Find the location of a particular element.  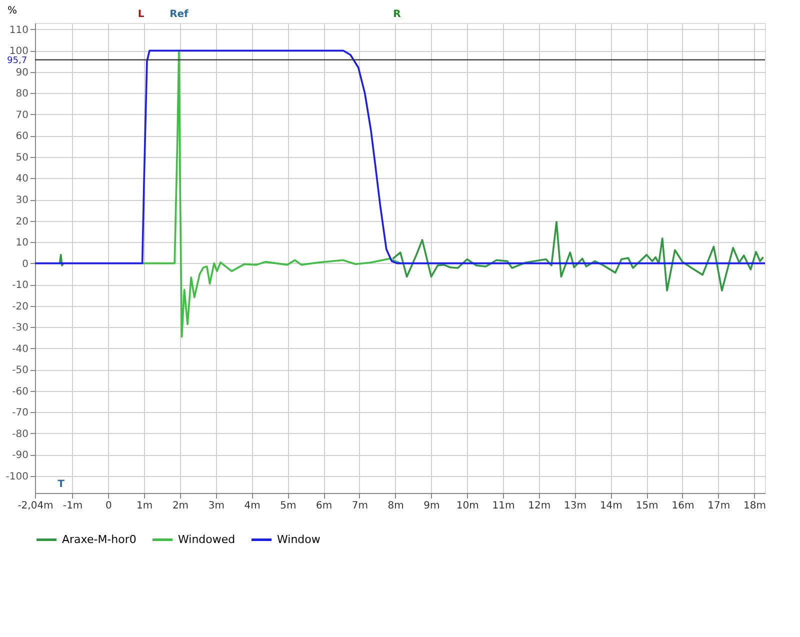

y-tick-label: 50 is located at coordinates (22, 158).